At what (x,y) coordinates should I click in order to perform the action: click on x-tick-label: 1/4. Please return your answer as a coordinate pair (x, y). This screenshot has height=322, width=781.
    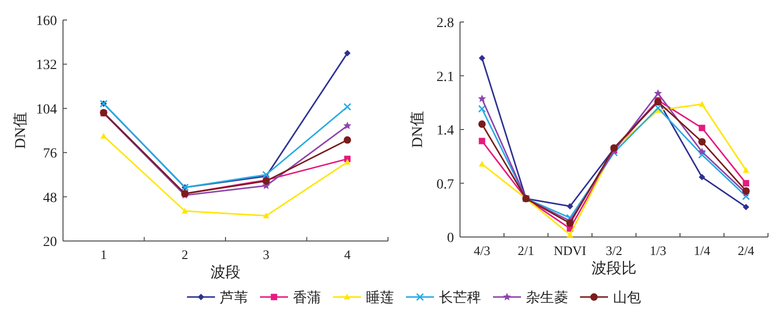
    Looking at the image, I should click on (702, 250).